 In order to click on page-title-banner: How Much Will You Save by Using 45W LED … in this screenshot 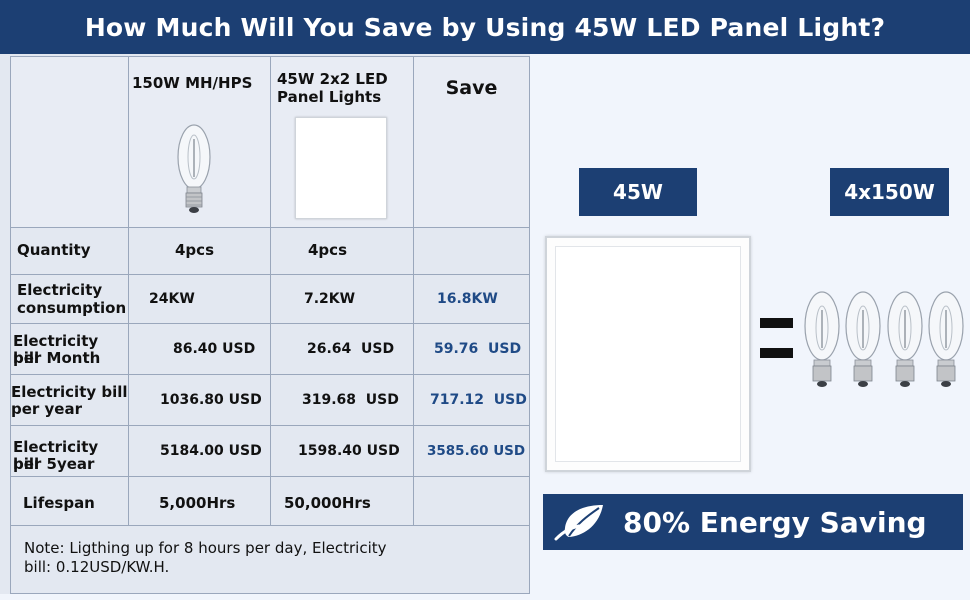, I will do `click(485, 27)`.